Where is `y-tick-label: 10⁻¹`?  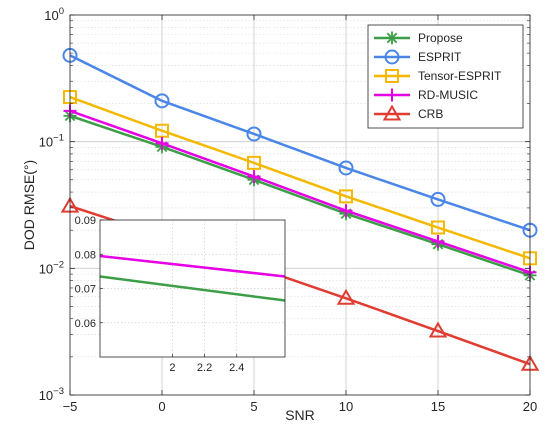
y-tick-label: 10⁻¹ is located at coordinates (51, 141).